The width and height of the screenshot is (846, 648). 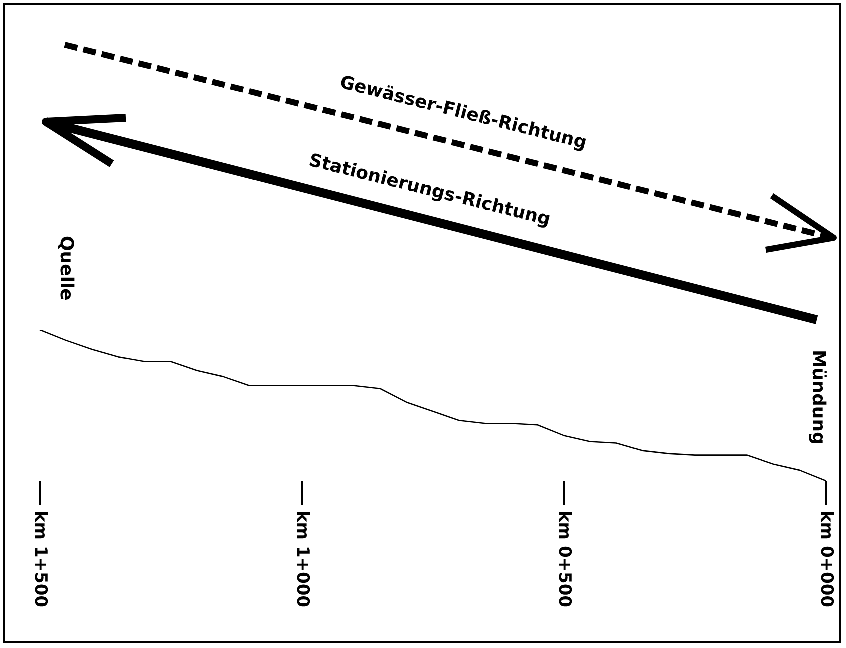 I want to click on text: Quelle, so click(x=66, y=268).